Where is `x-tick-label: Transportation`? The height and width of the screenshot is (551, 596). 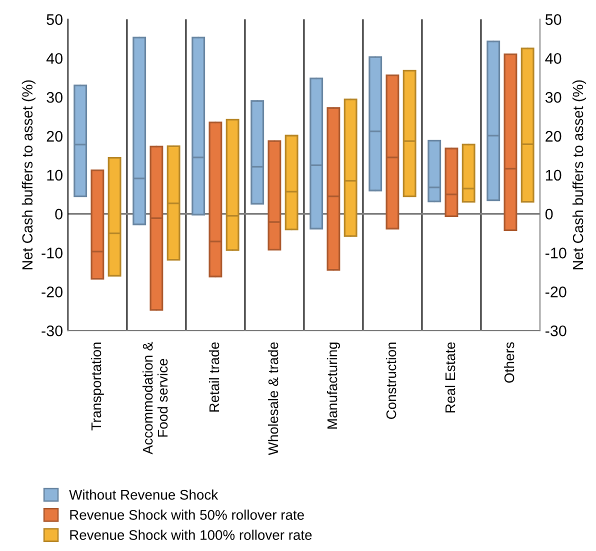
x-tick-label: Transportation is located at coordinates (97, 386).